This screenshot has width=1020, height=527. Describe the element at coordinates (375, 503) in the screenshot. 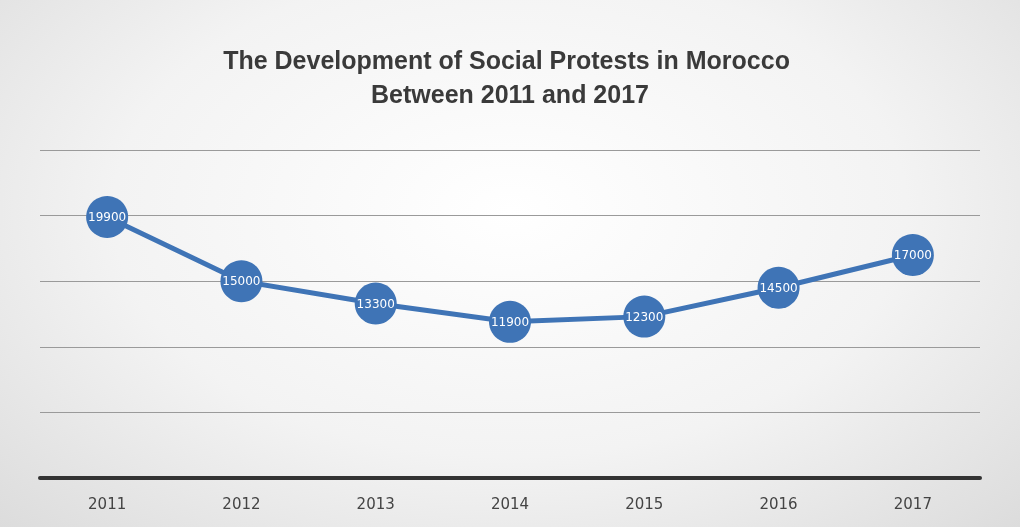

I see `x-tick-label: 2013` at that location.